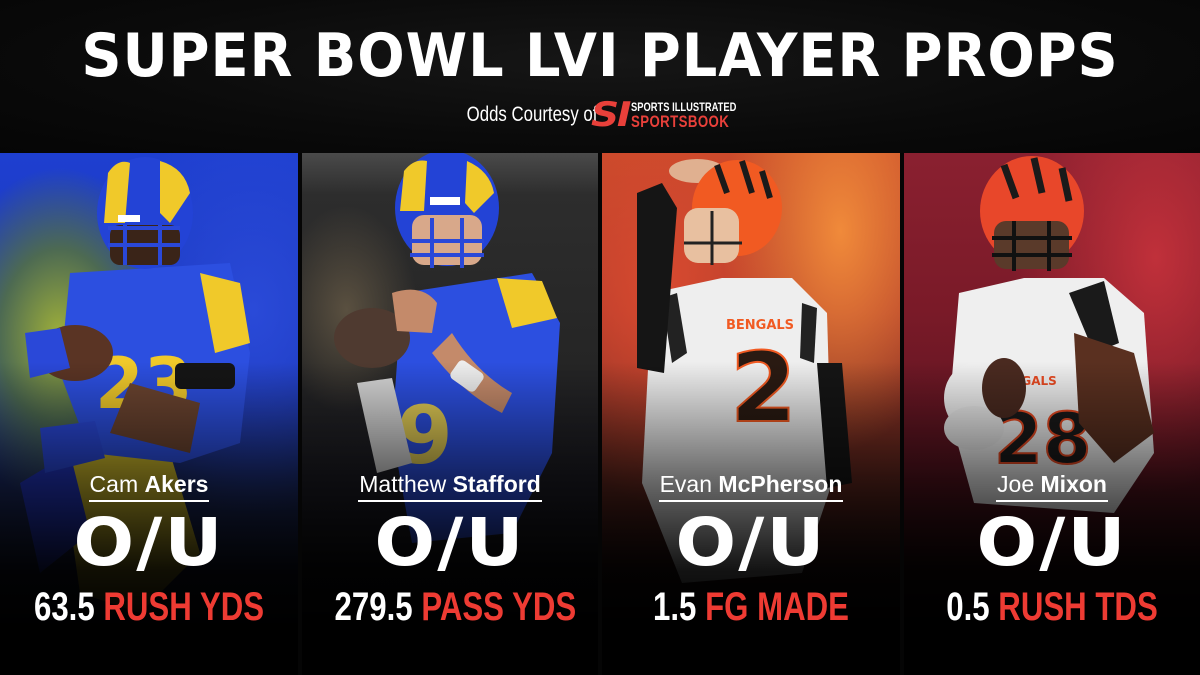 This screenshot has width=1200, height=675. I want to click on player-info: Joe Mixon O/U 0.5 RUSH TDS, so click(1052, 549).